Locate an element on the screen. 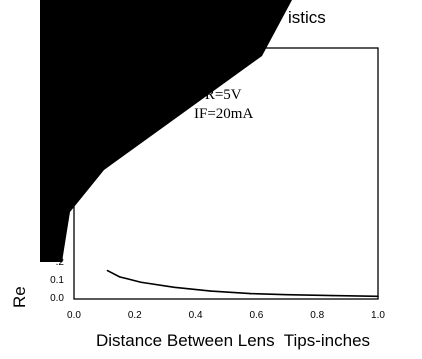 This screenshot has height=359, width=422. series-line is located at coordinates (243, 283).